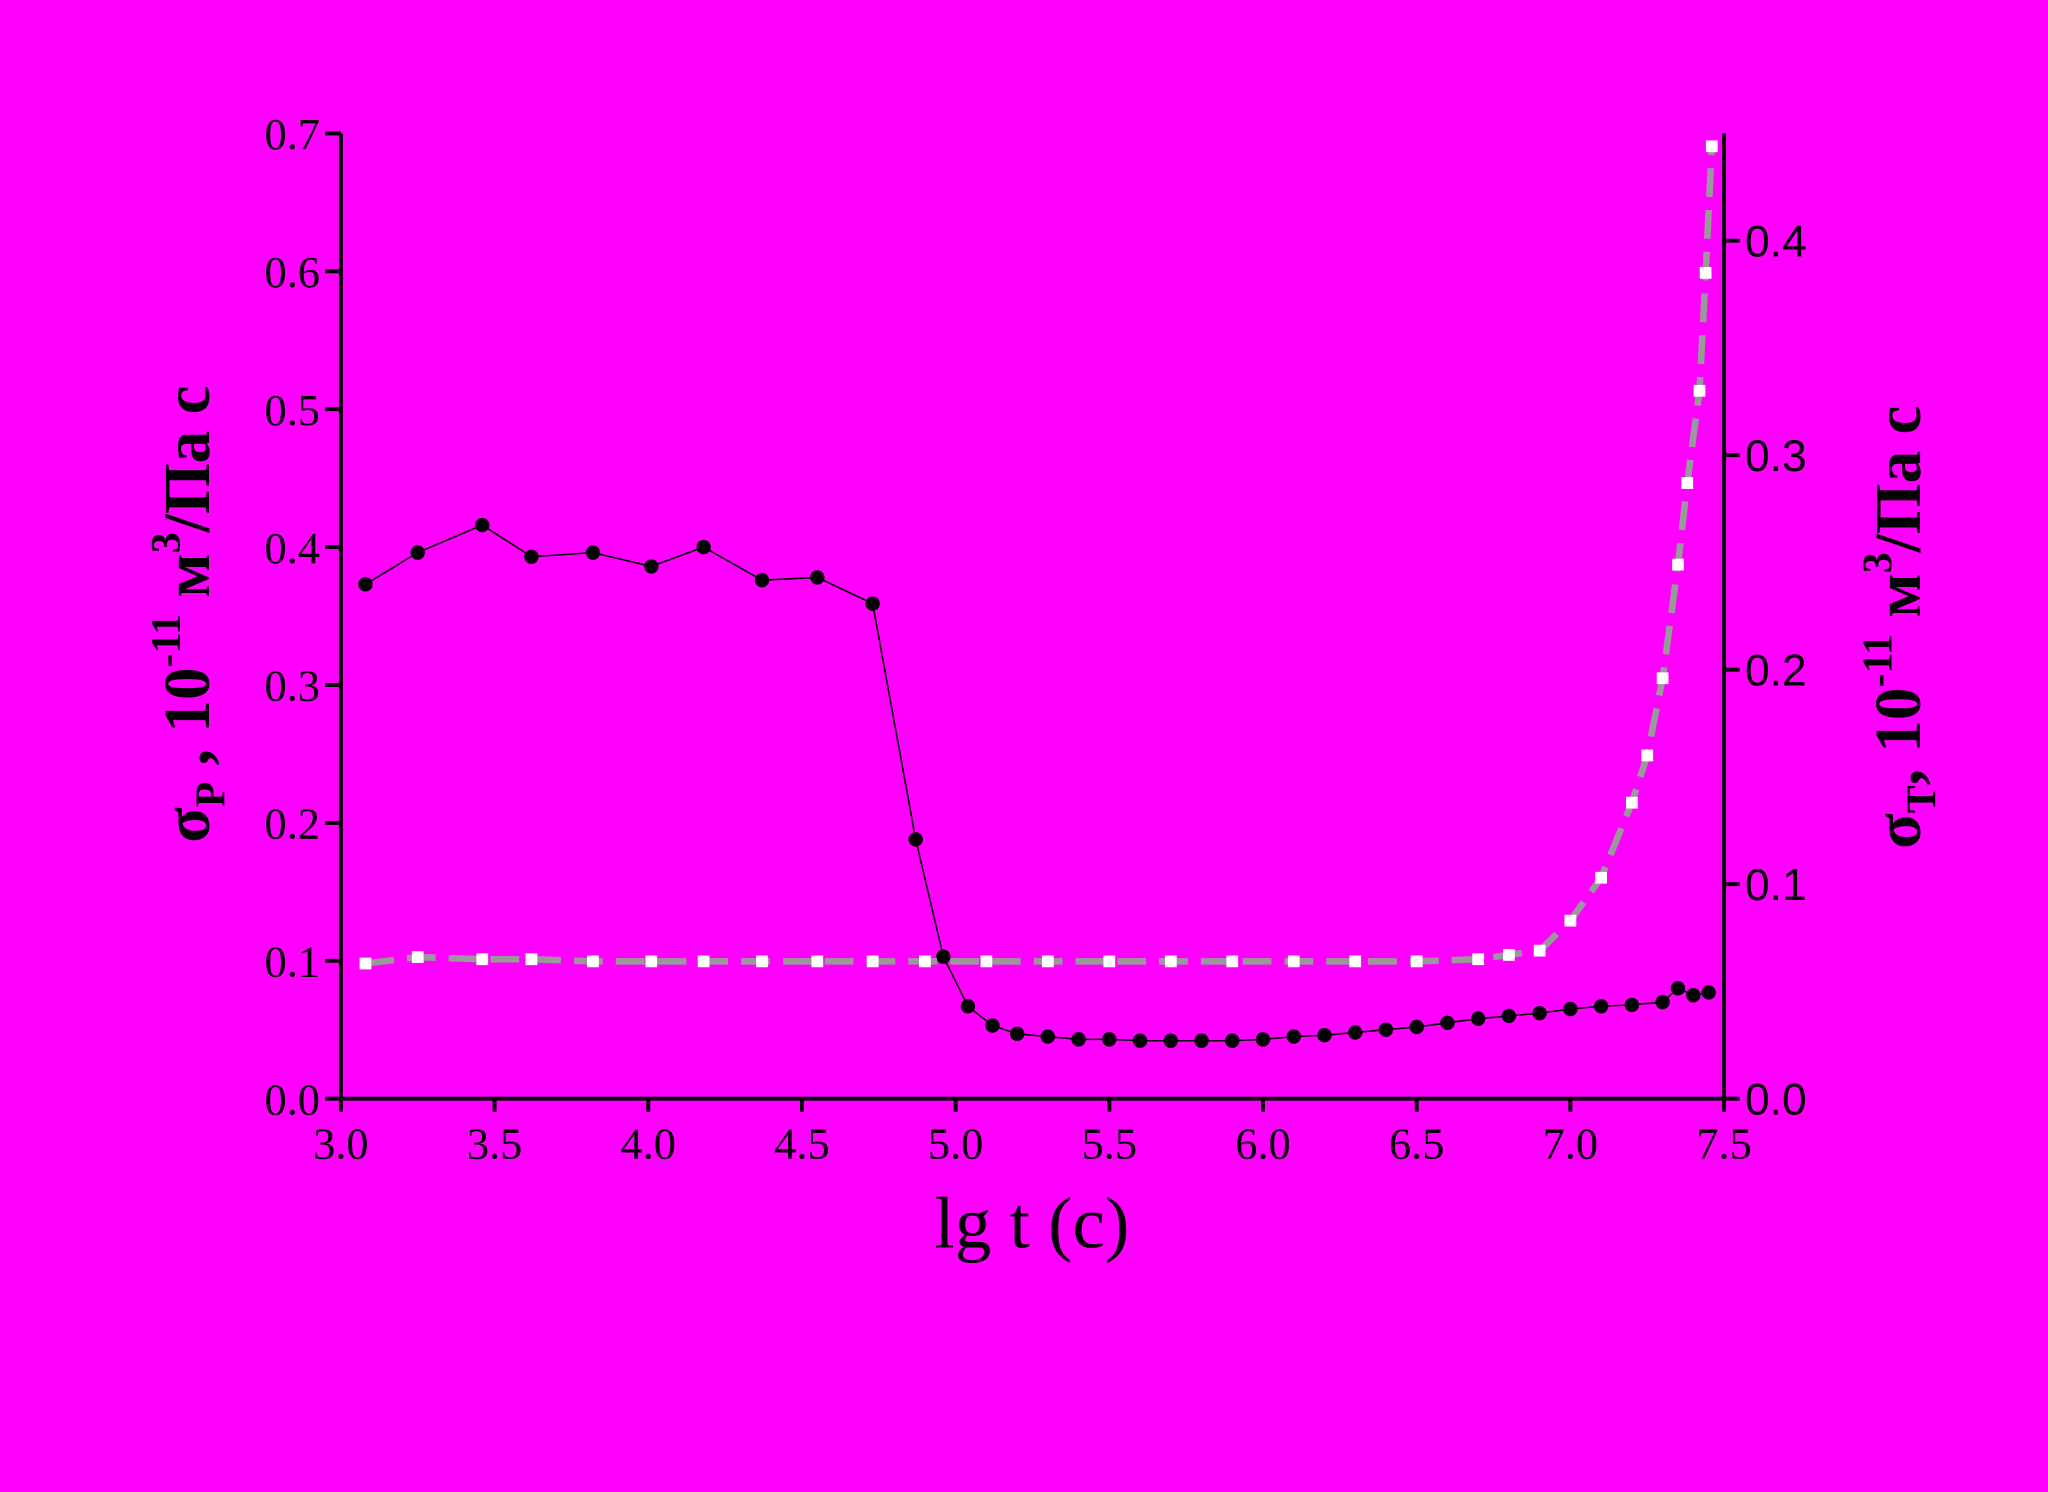  What do you see at coordinates (293, 686) in the screenshot?
I see `y-tick-label: 0.3` at bounding box center [293, 686].